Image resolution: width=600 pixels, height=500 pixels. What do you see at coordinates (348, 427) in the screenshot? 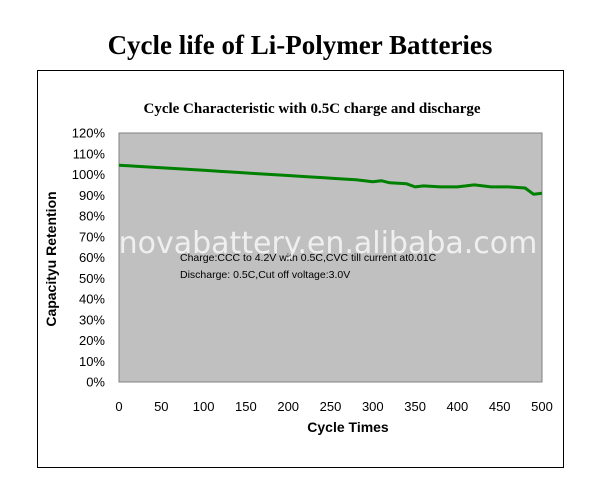
I see `x-axis-label: Cycle Times` at bounding box center [348, 427].